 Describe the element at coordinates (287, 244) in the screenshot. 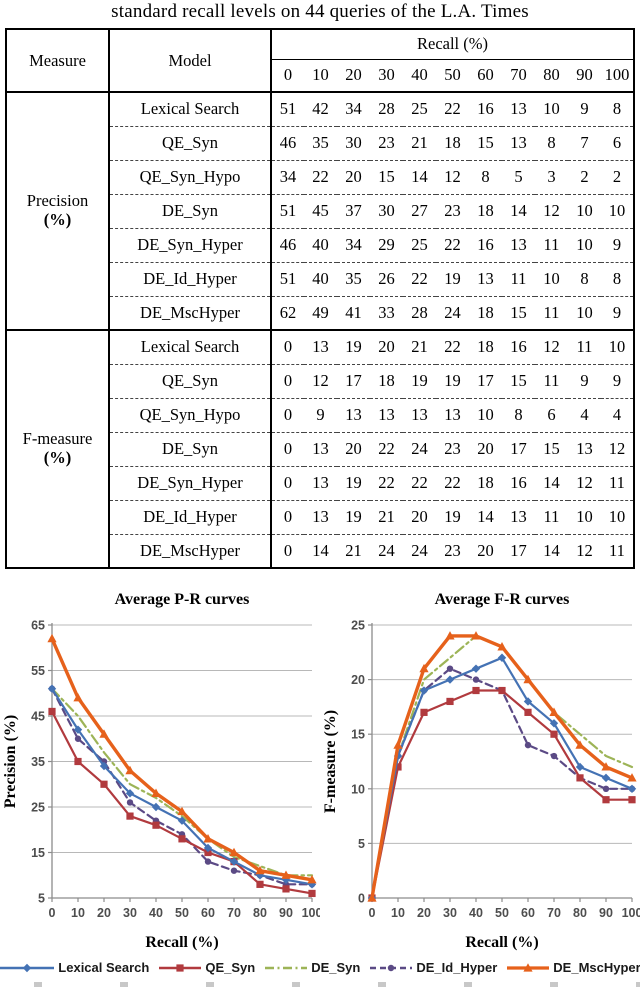

I see `value-cell: 46` at that location.